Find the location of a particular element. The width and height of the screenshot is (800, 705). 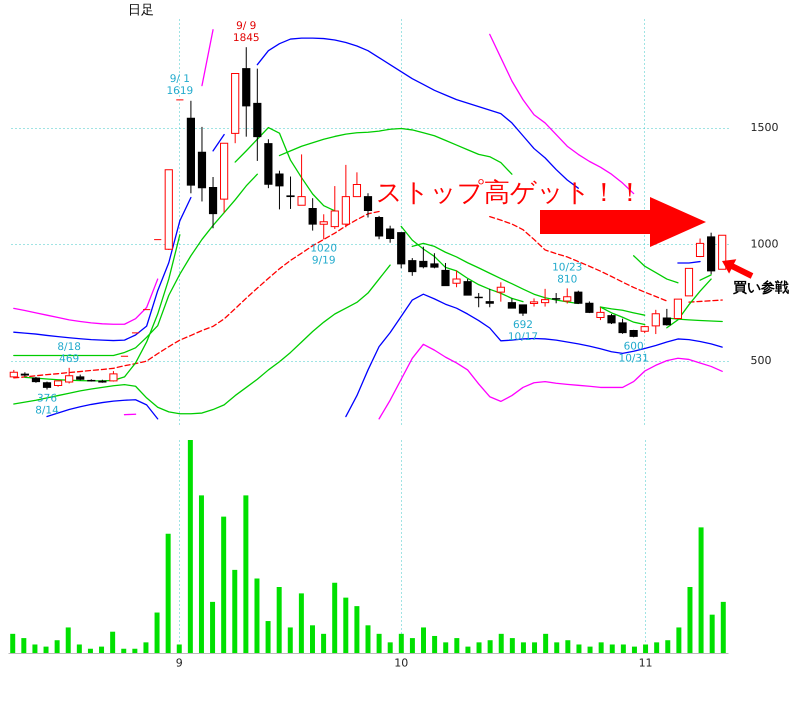

x-tick-label: 11 is located at coordinates (645, 663).